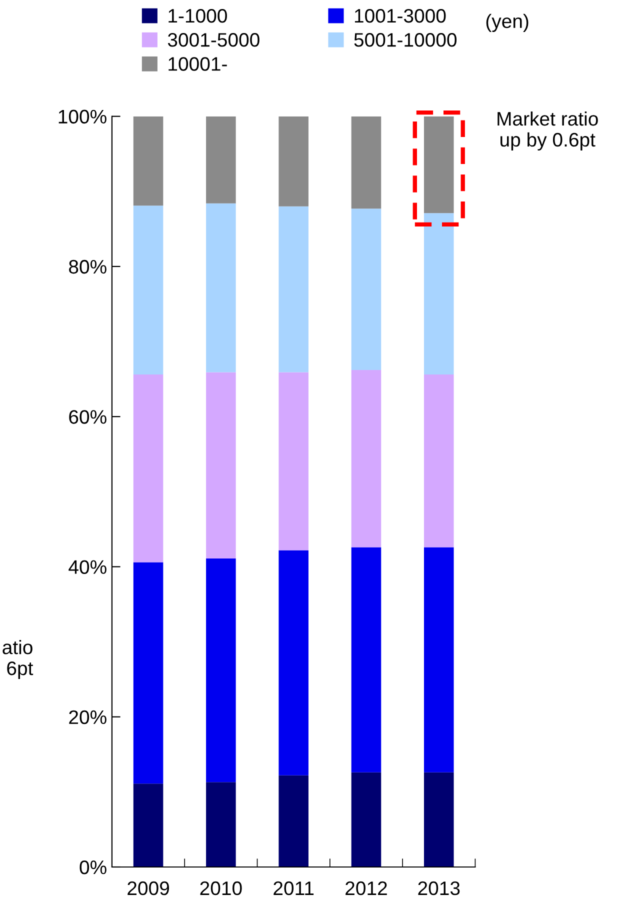 This screenshot has height=916, width=622. What do you see at coordinates (439, 888) in the screenshot?
I see `x-tick-label: 2013` at bounding box center [439, 888].